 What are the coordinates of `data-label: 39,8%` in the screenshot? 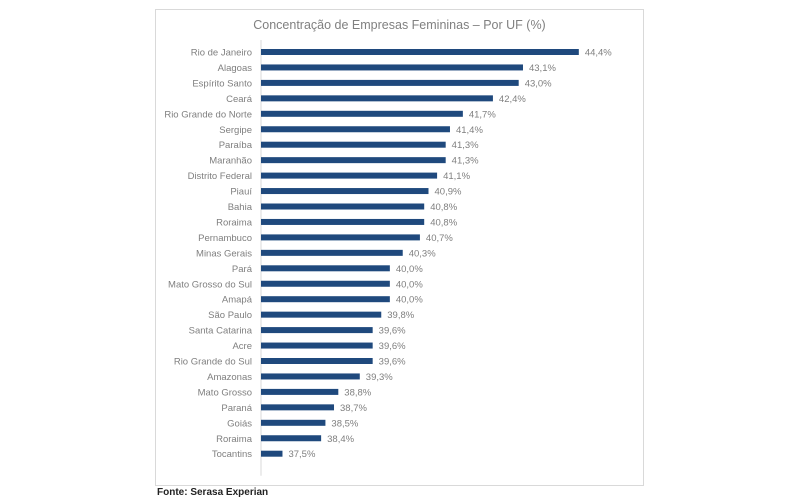 It's located at (400, 315).